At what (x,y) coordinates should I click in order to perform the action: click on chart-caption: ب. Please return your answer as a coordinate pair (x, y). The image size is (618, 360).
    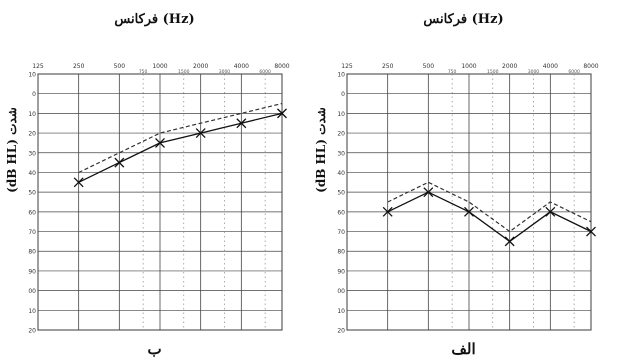
    Looking at the image, I should click on (154, 349).